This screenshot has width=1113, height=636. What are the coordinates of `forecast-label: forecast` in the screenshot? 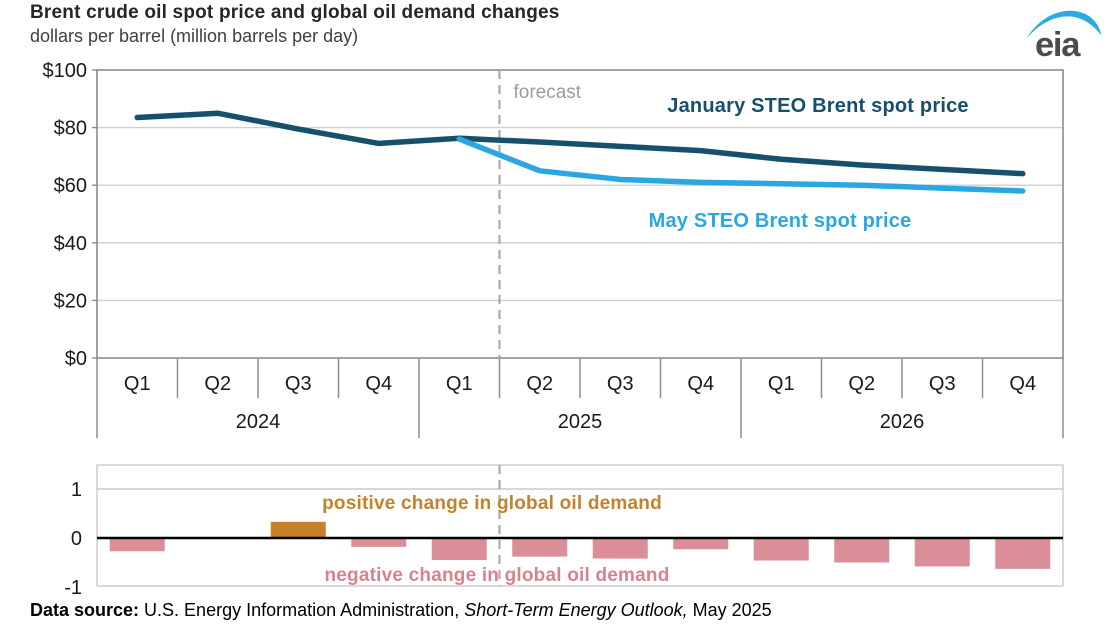 It's located at (548, 92).